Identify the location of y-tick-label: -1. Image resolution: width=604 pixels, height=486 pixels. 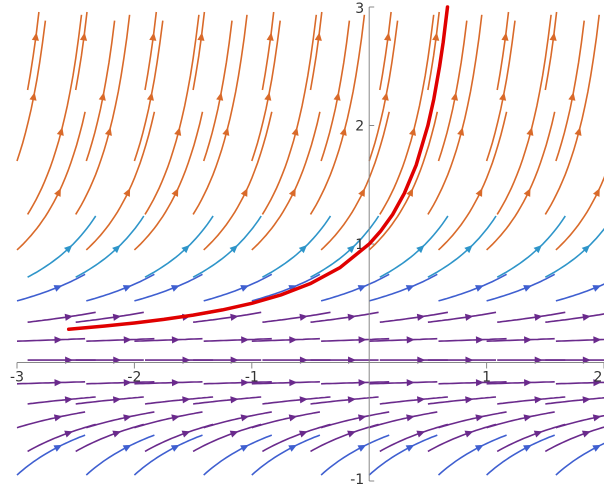
(357, 479).